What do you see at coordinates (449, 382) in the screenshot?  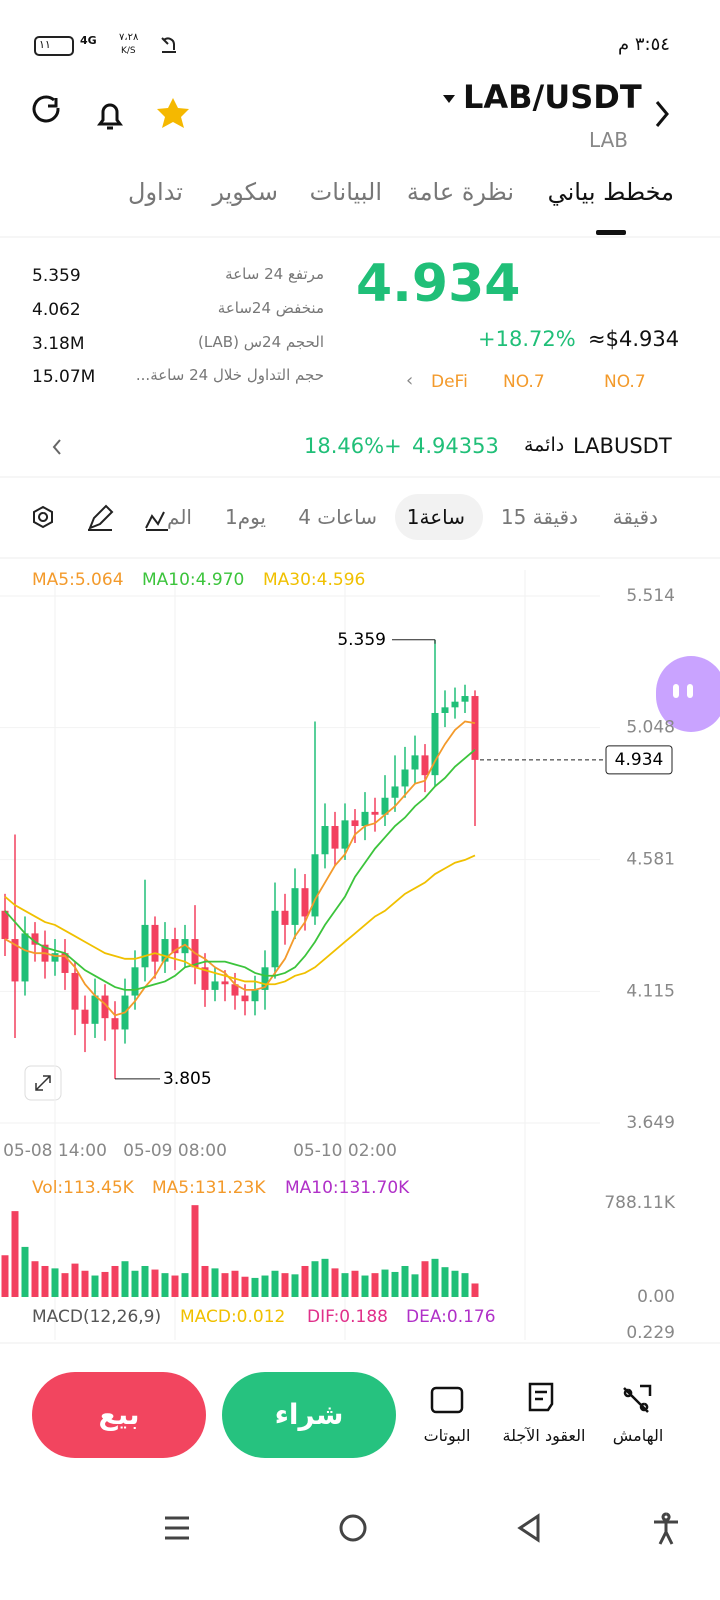 I see `sector-tag: DeFi` at bounding box center [449, 382].